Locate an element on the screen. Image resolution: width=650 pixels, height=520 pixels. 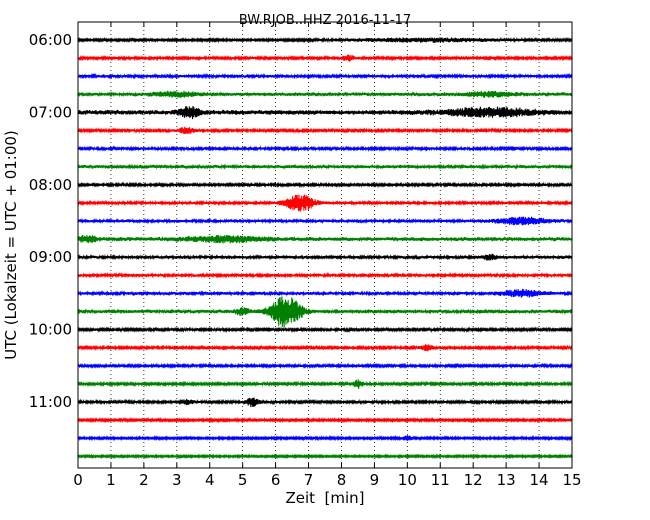
x-tick-label: 10 is located at coordinates (407, 480).